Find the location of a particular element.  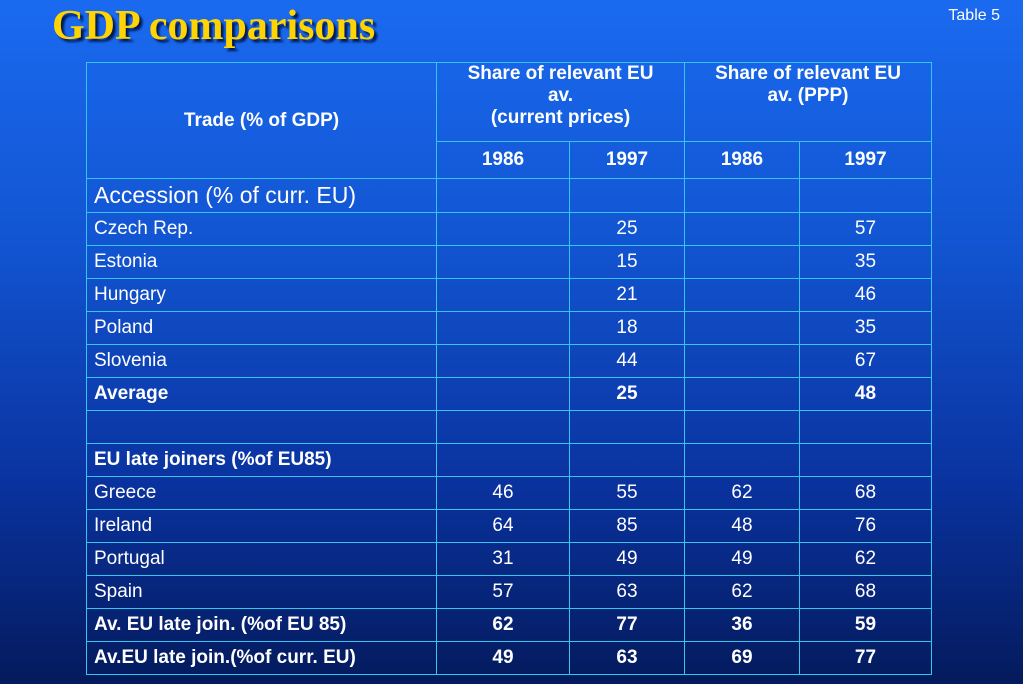

header-row-years: 1986 1997 1986 1997 is located at coordinates (509, 160).